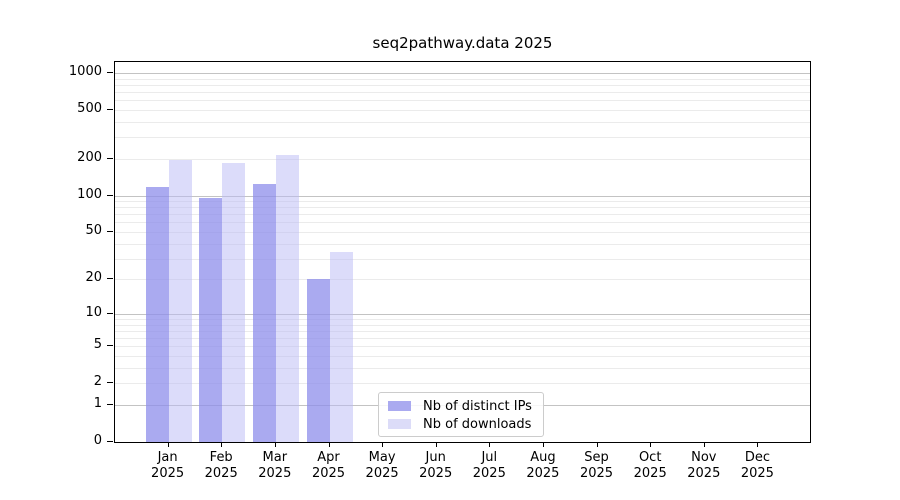 This screenshot has height=500, width=900. Describe the element at coordinates (89, 108) in the screenshot. I see `y-tick-label: 500` at that location.